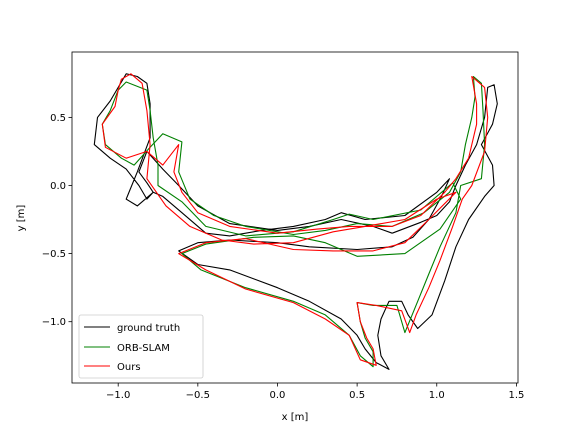  I want to click on legend-box, so click(141, 346).